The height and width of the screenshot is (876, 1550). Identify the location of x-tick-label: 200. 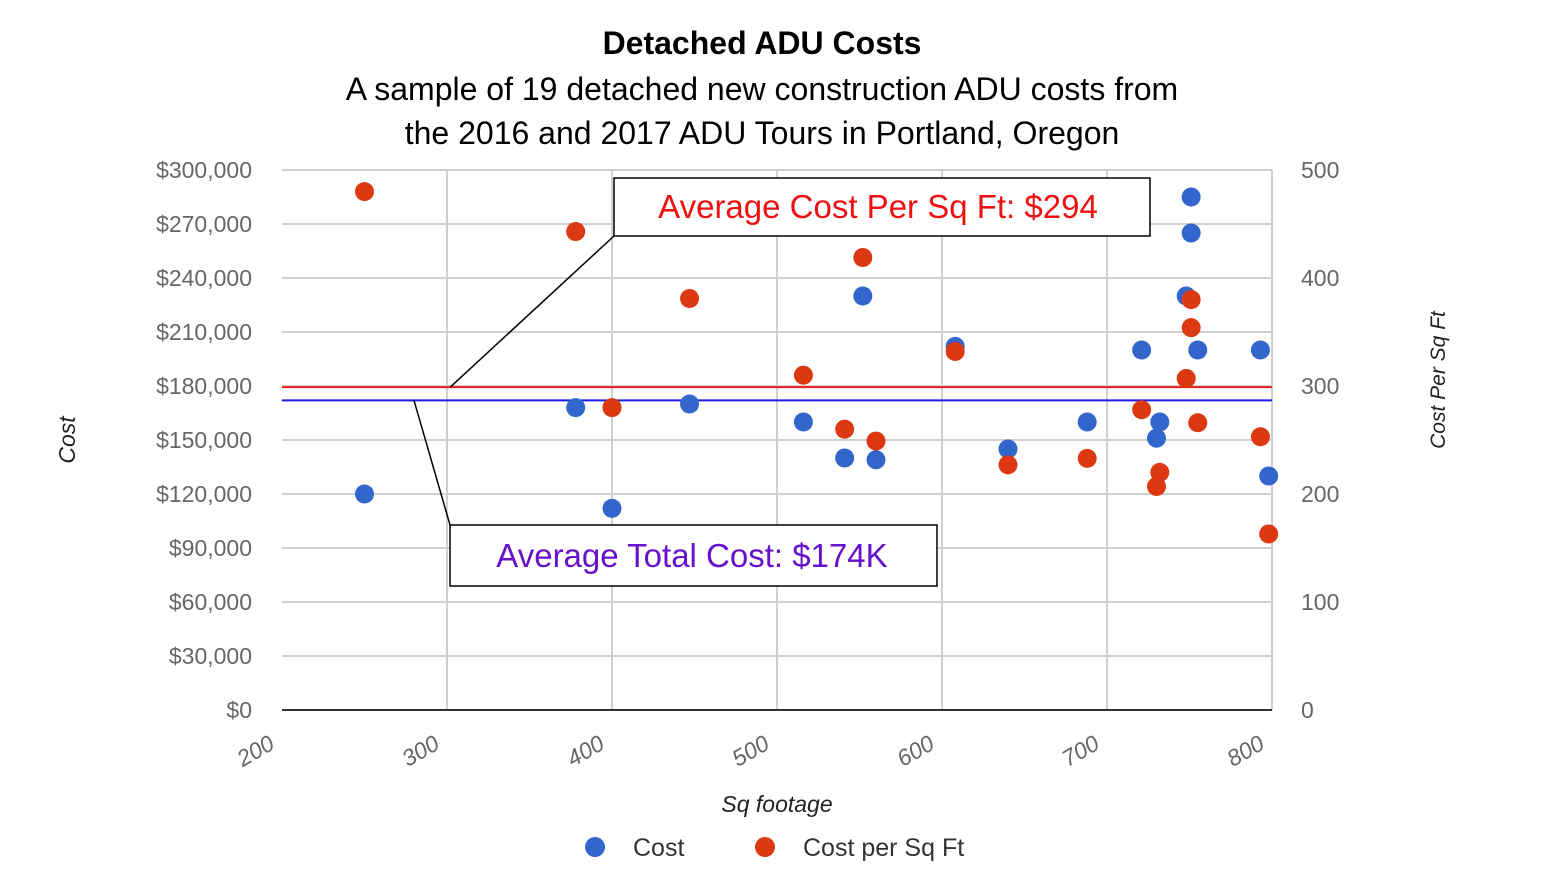
(254, 751).